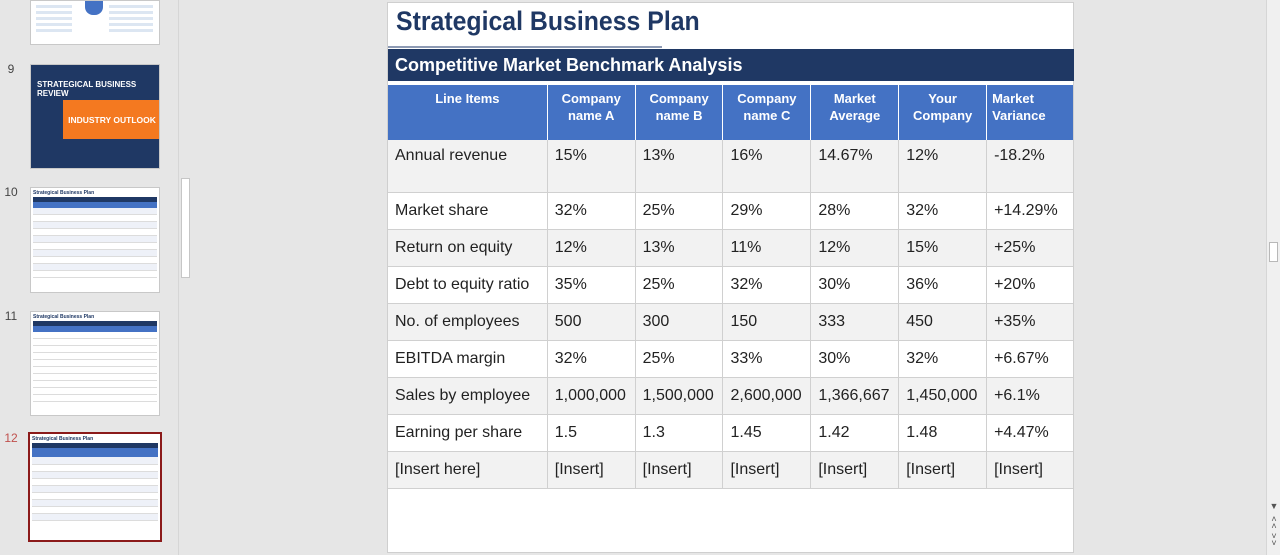  What do you see at coordinates (943, 433) in the screenshot?
I see `table-cell: 1.48` at bounding box center [943, 433].